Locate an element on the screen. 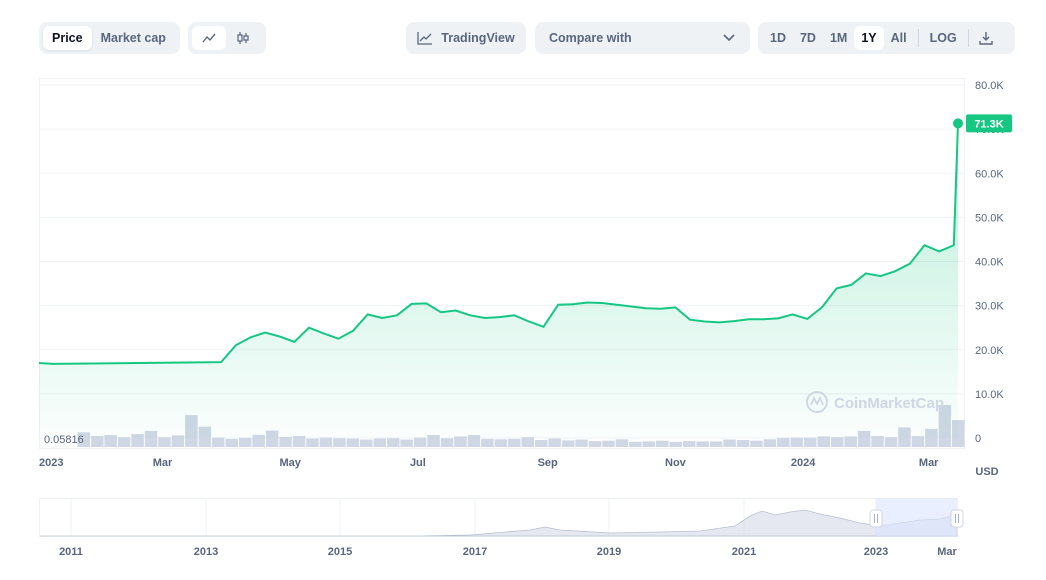 The height and width of the screenshot is (580, 1046). watermark-text: CoinMarketCap is located at coordinates (889, 403).